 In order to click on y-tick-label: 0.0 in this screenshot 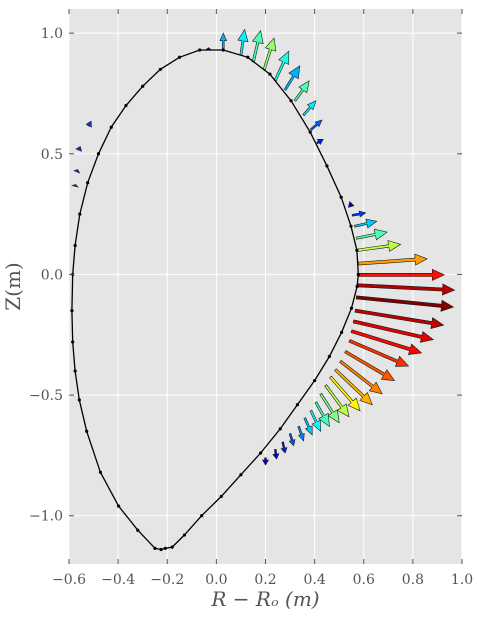, I will do `click(52, 275)`.